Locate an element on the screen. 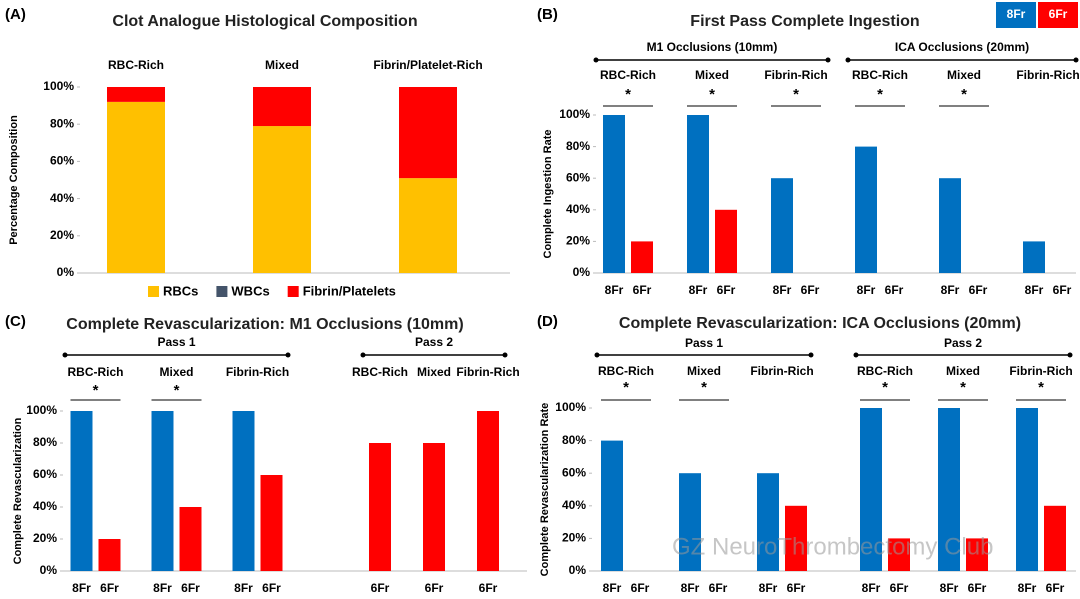 The height and width of the screenshot is (599, 1080). watermark: GZ NeuroThrombectomy Club is located at coordinates (832, 546).